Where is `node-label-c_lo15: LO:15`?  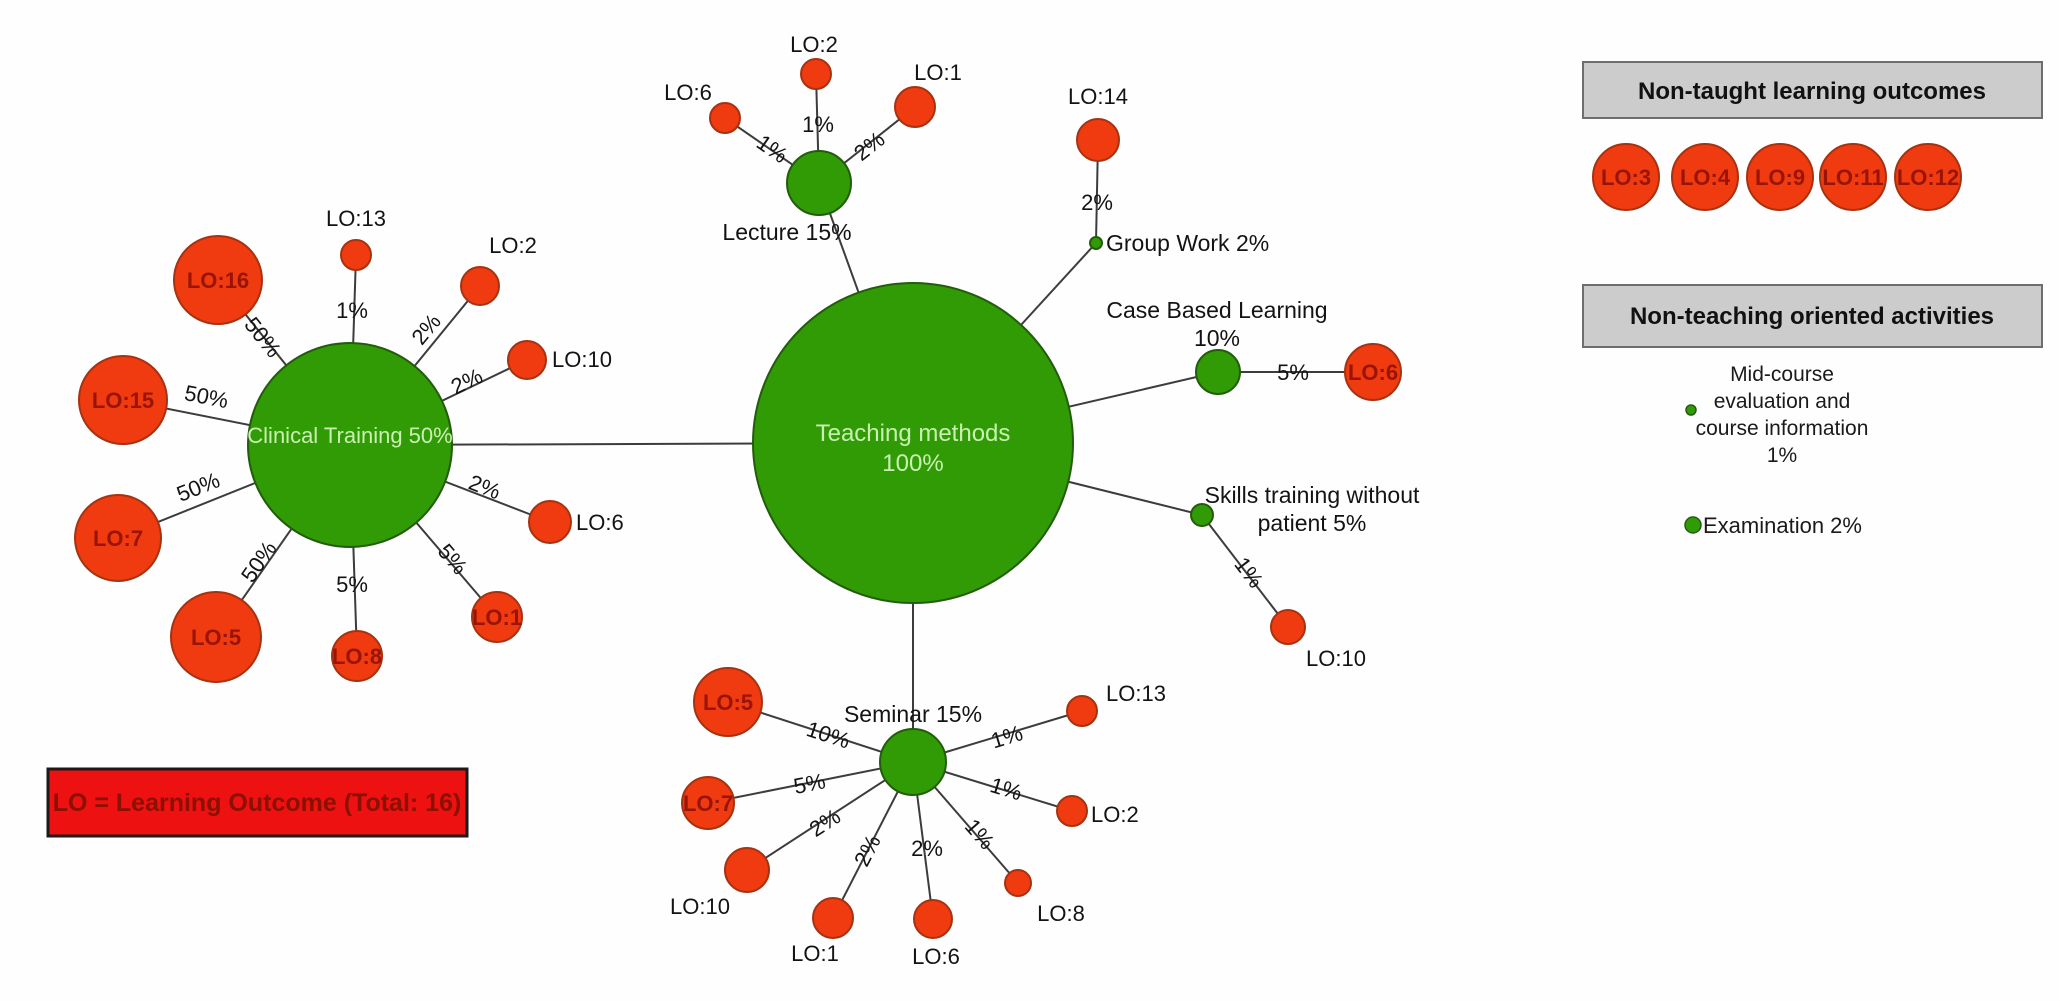 node-label-c_lo15: LO:15 is located at coordinates (123, 400).